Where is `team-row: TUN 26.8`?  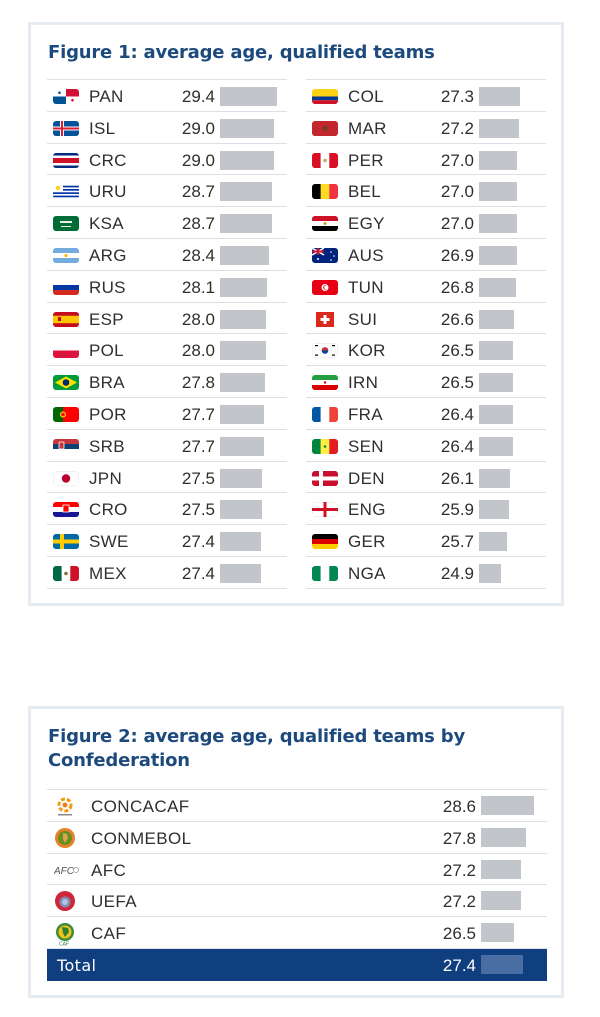
team-row: TUN 26.8 is located at coordinates (426, 287).